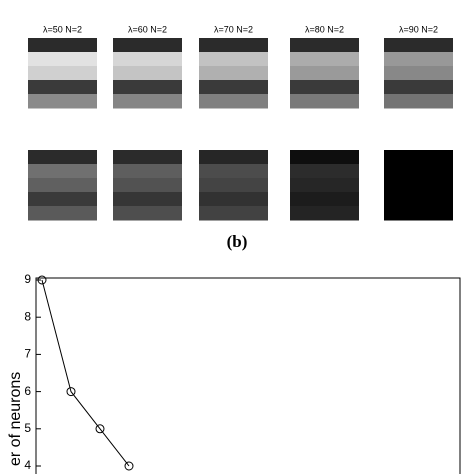 The image size is (474, 474). Describe the element at coordinates (27, 465) in the screenshot. I see `y-tick-label: 4` at that location.